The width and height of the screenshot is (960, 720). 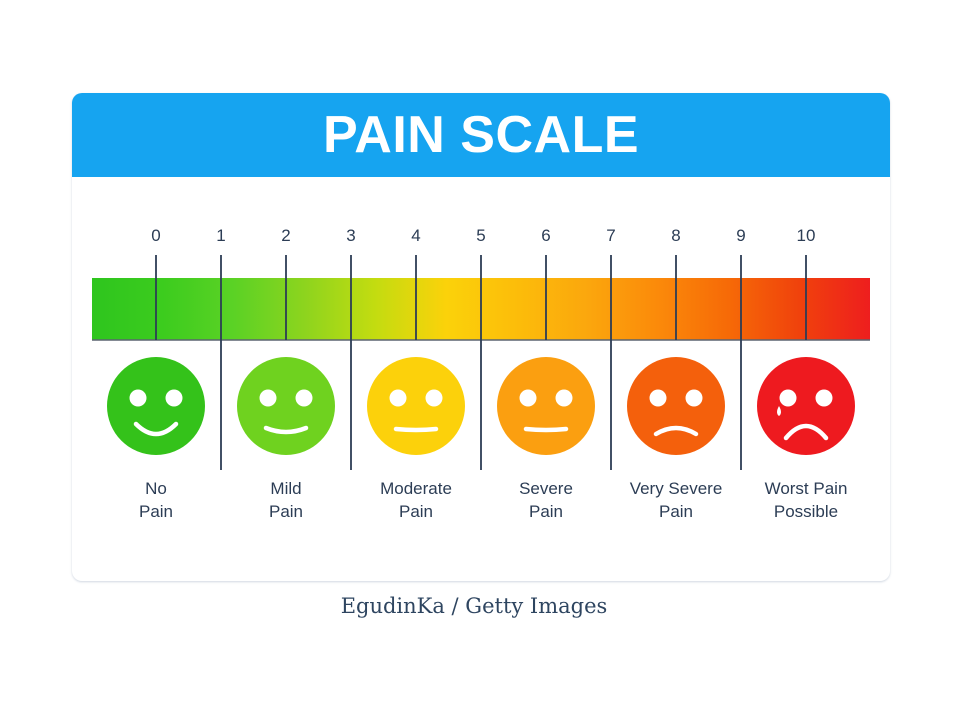 I want to click on neutral-face-icon: Moderate Pain, so click(x=416, y=439).